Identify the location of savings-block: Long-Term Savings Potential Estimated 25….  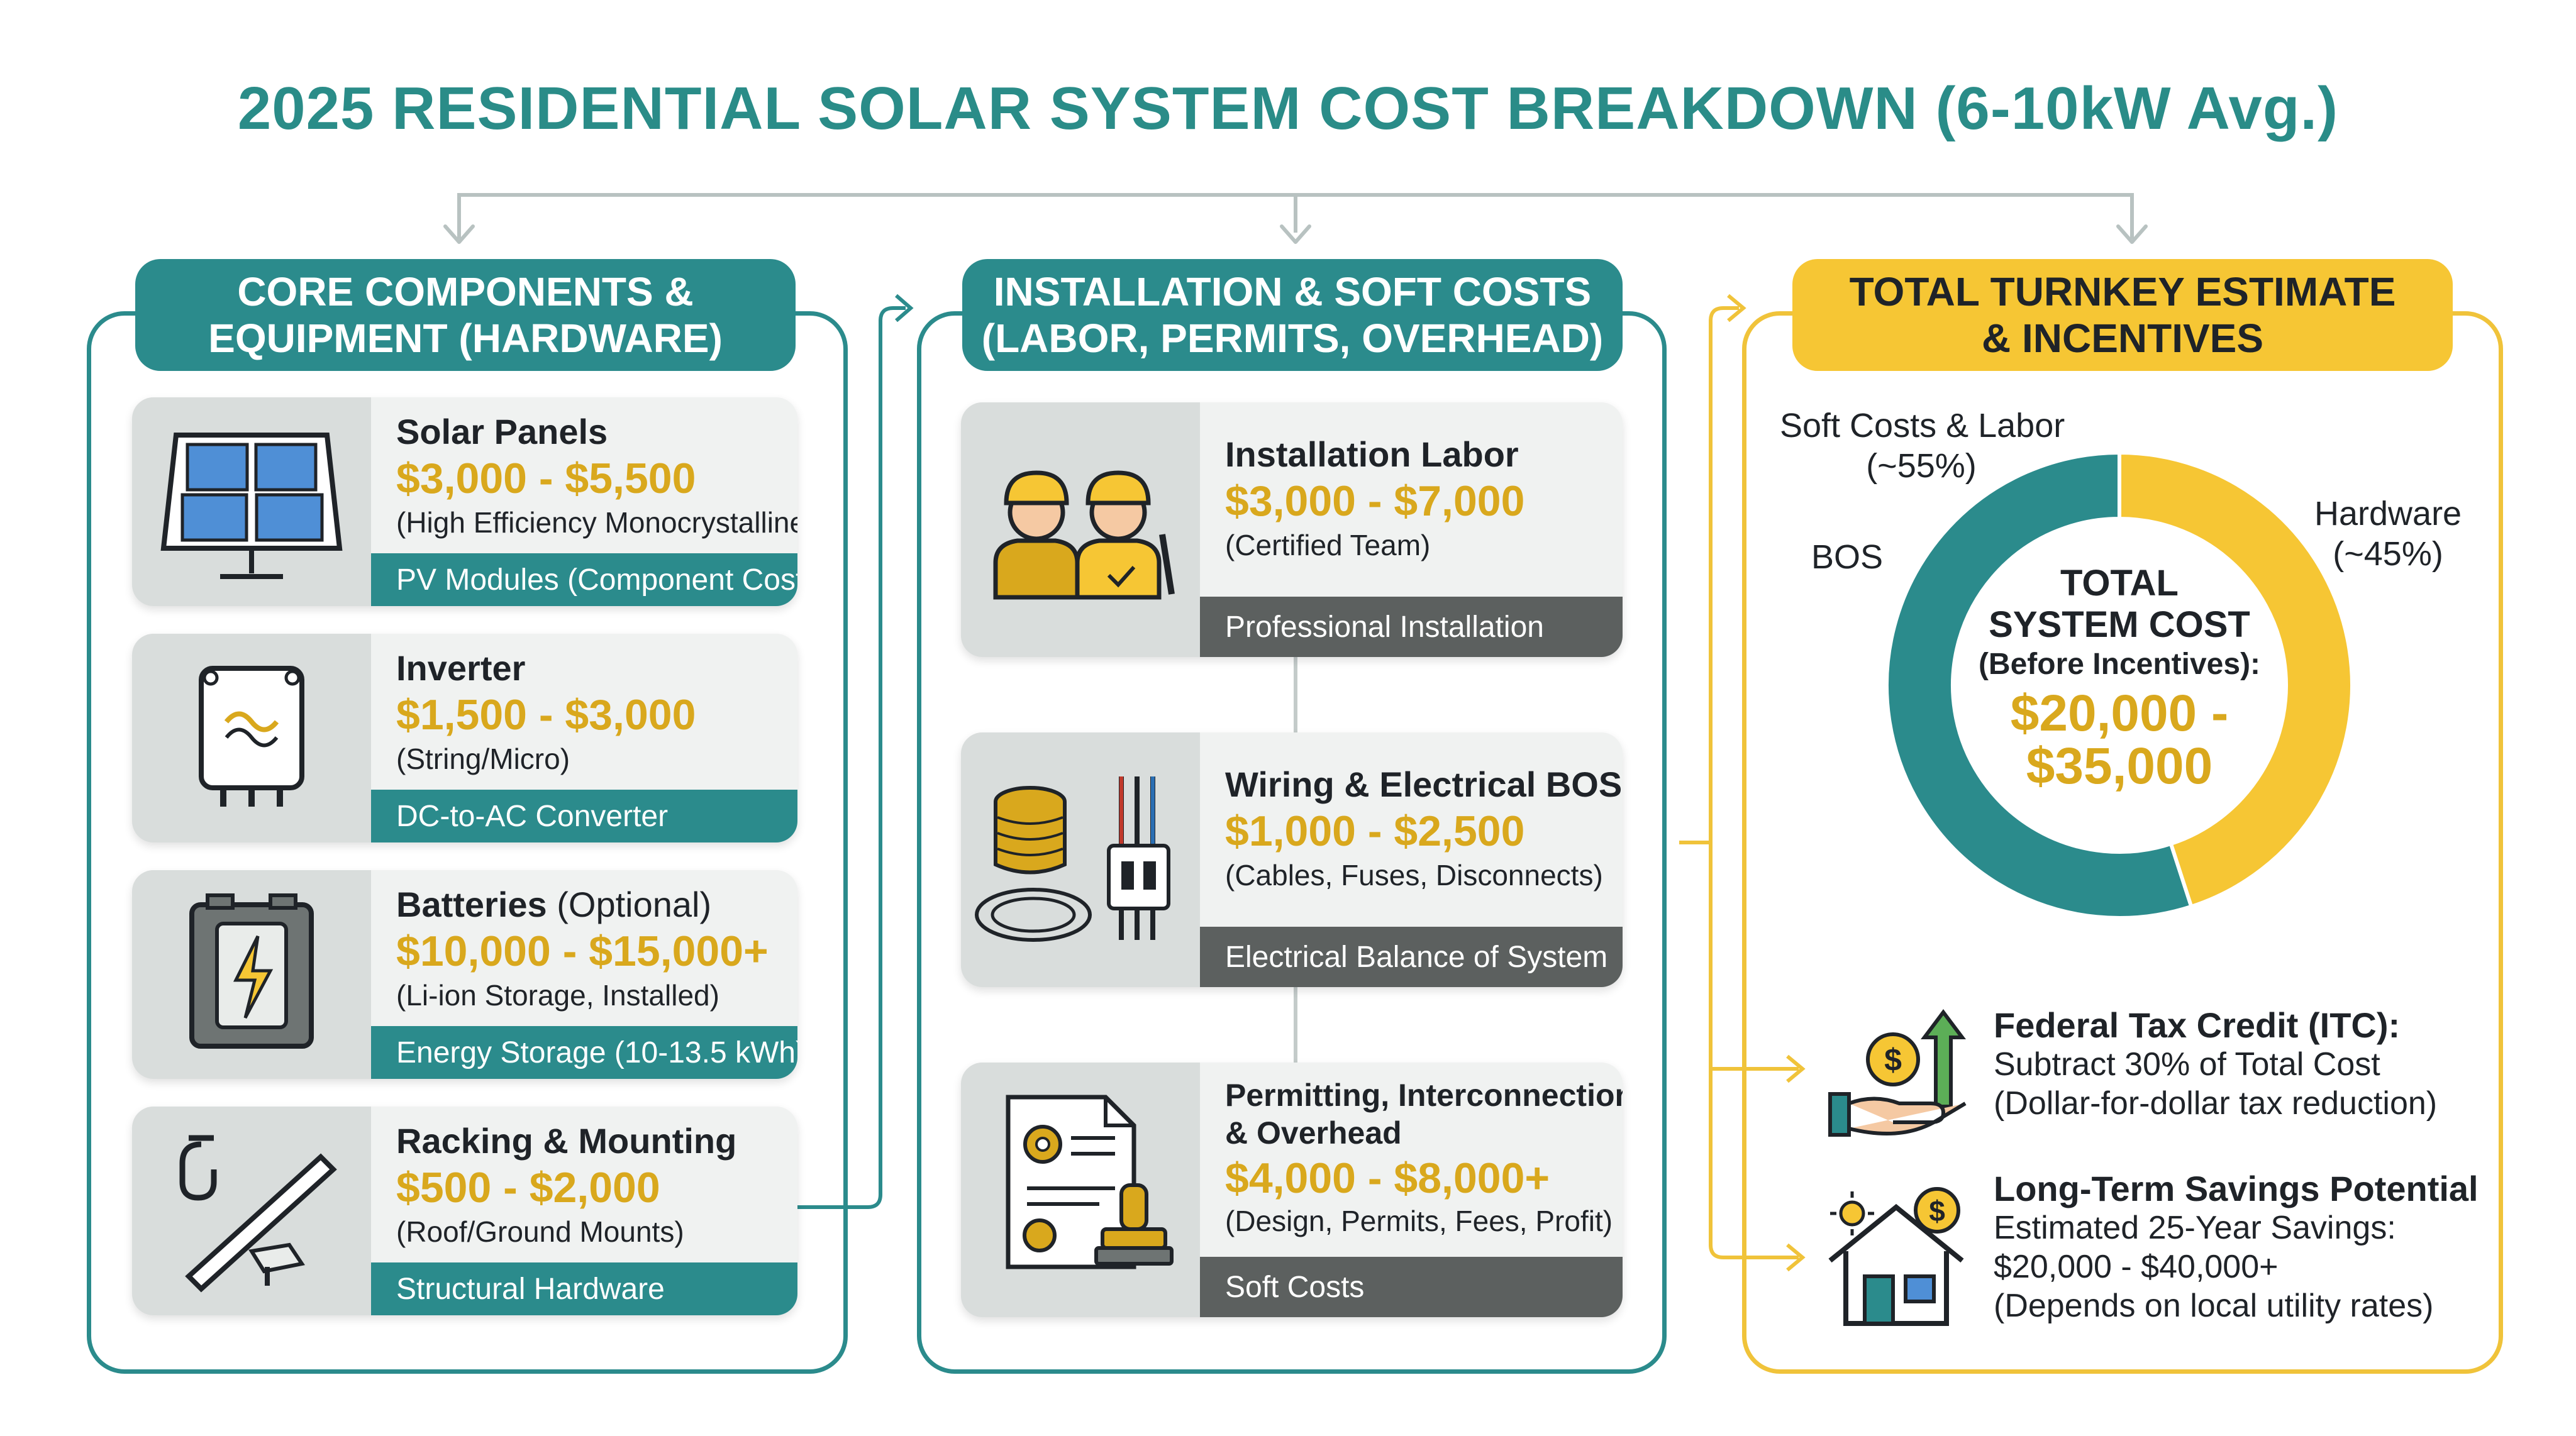
(2236, 1247).